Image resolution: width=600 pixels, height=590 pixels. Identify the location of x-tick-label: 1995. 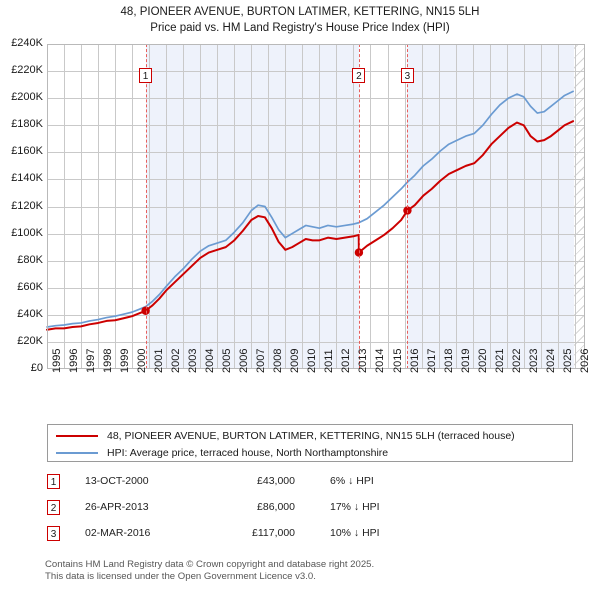
(57, 360).